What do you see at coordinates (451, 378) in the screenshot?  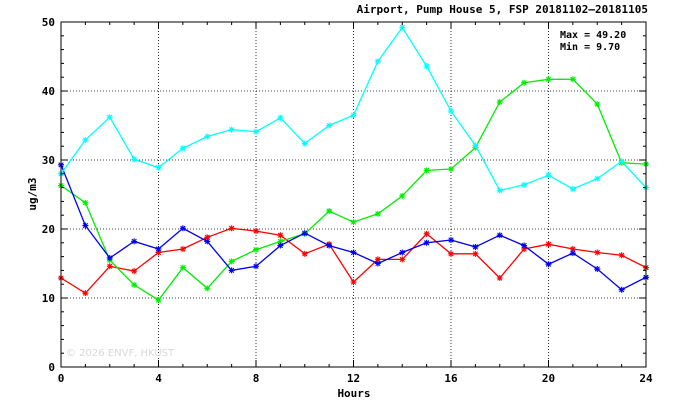 I see `x-tick-label: 16` at bounding box center [451, 378].